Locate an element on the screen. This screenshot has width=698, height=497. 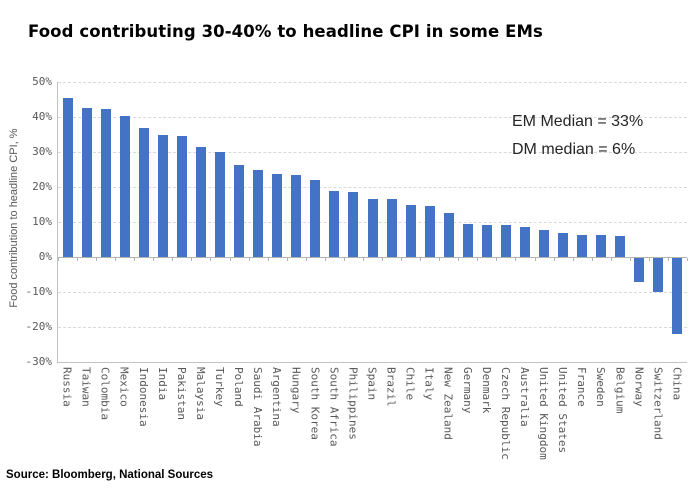
bar-united-kingdom is located at coordinates (544, 243).